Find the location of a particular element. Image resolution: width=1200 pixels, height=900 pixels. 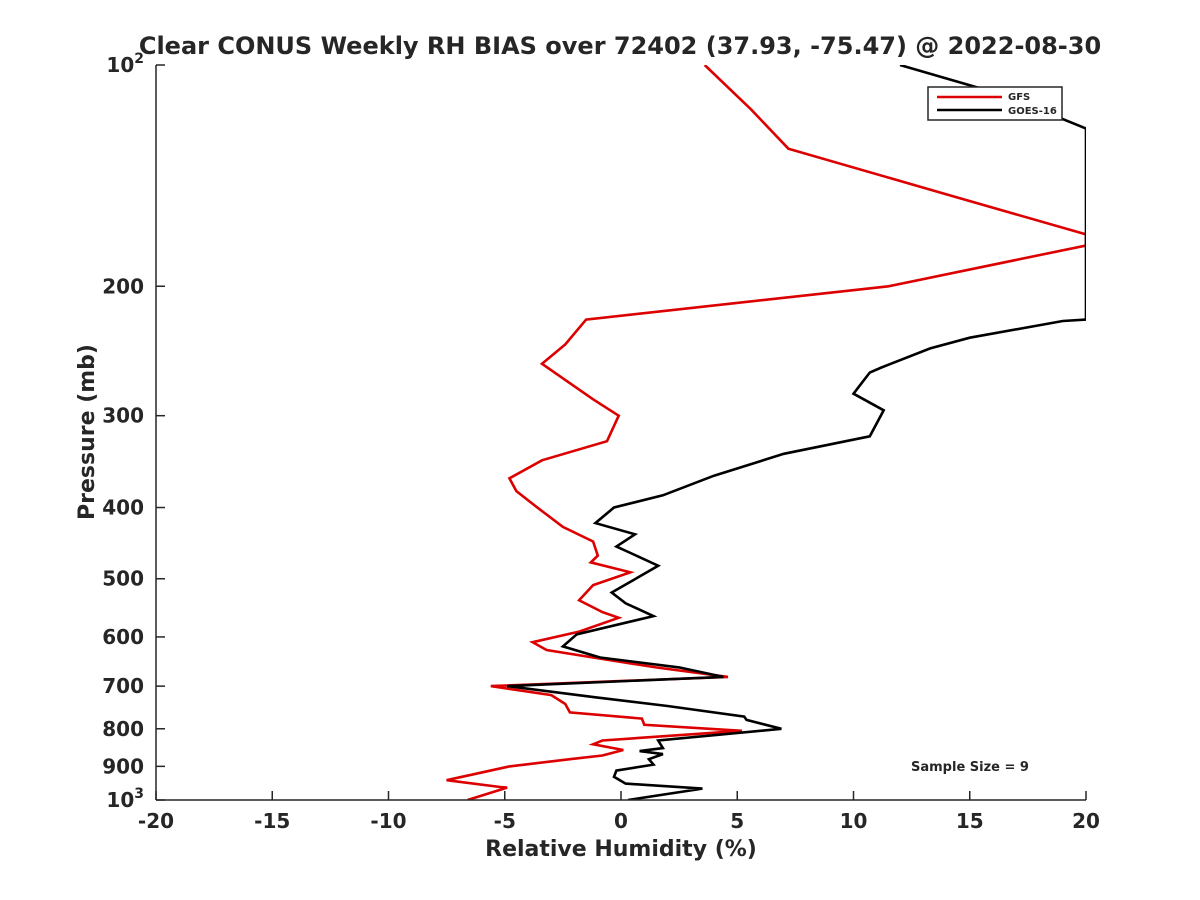

x-tick-label: -20 is located at coordinates (156, 821).